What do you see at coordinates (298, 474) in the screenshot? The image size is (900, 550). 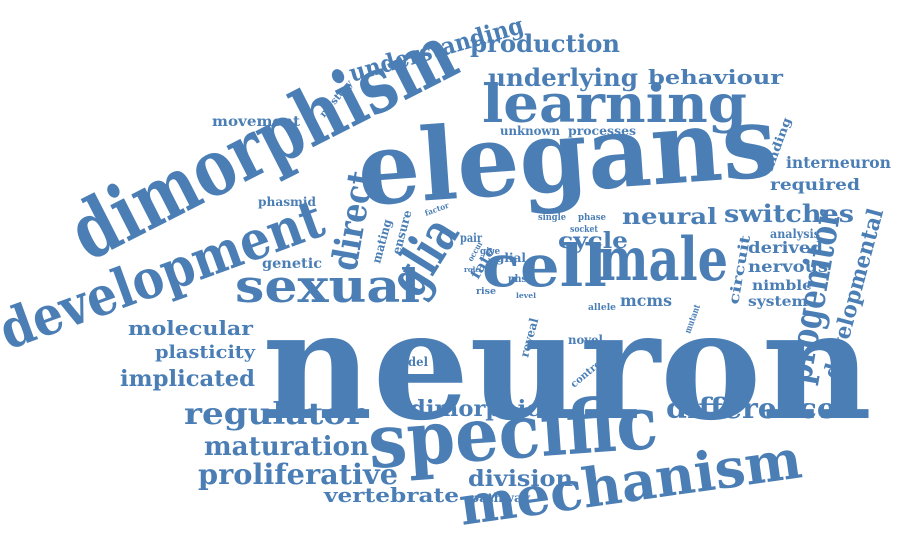 I see `cloud-word-proliferative: proliferative` at bounding box center [298, 474].